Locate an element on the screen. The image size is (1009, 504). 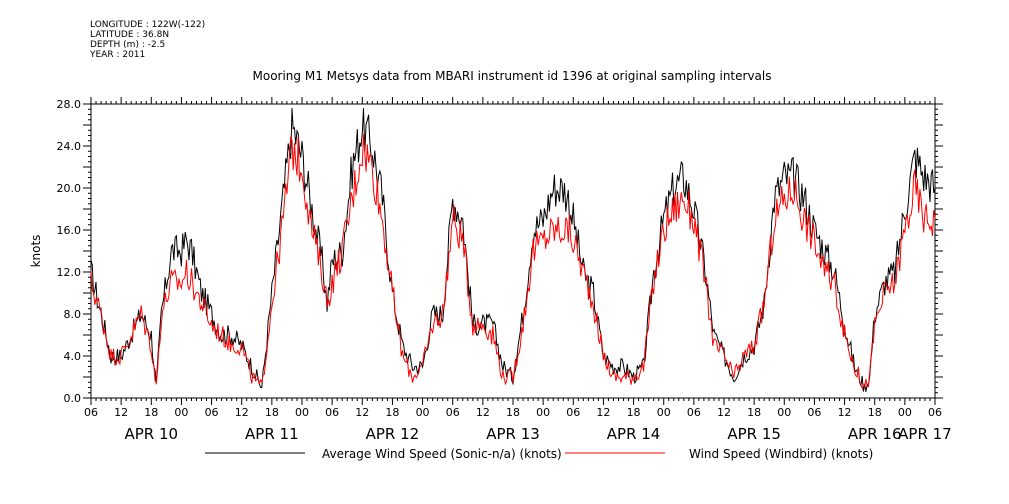
date-label: APR 15 is located at coordinates (754, 434).